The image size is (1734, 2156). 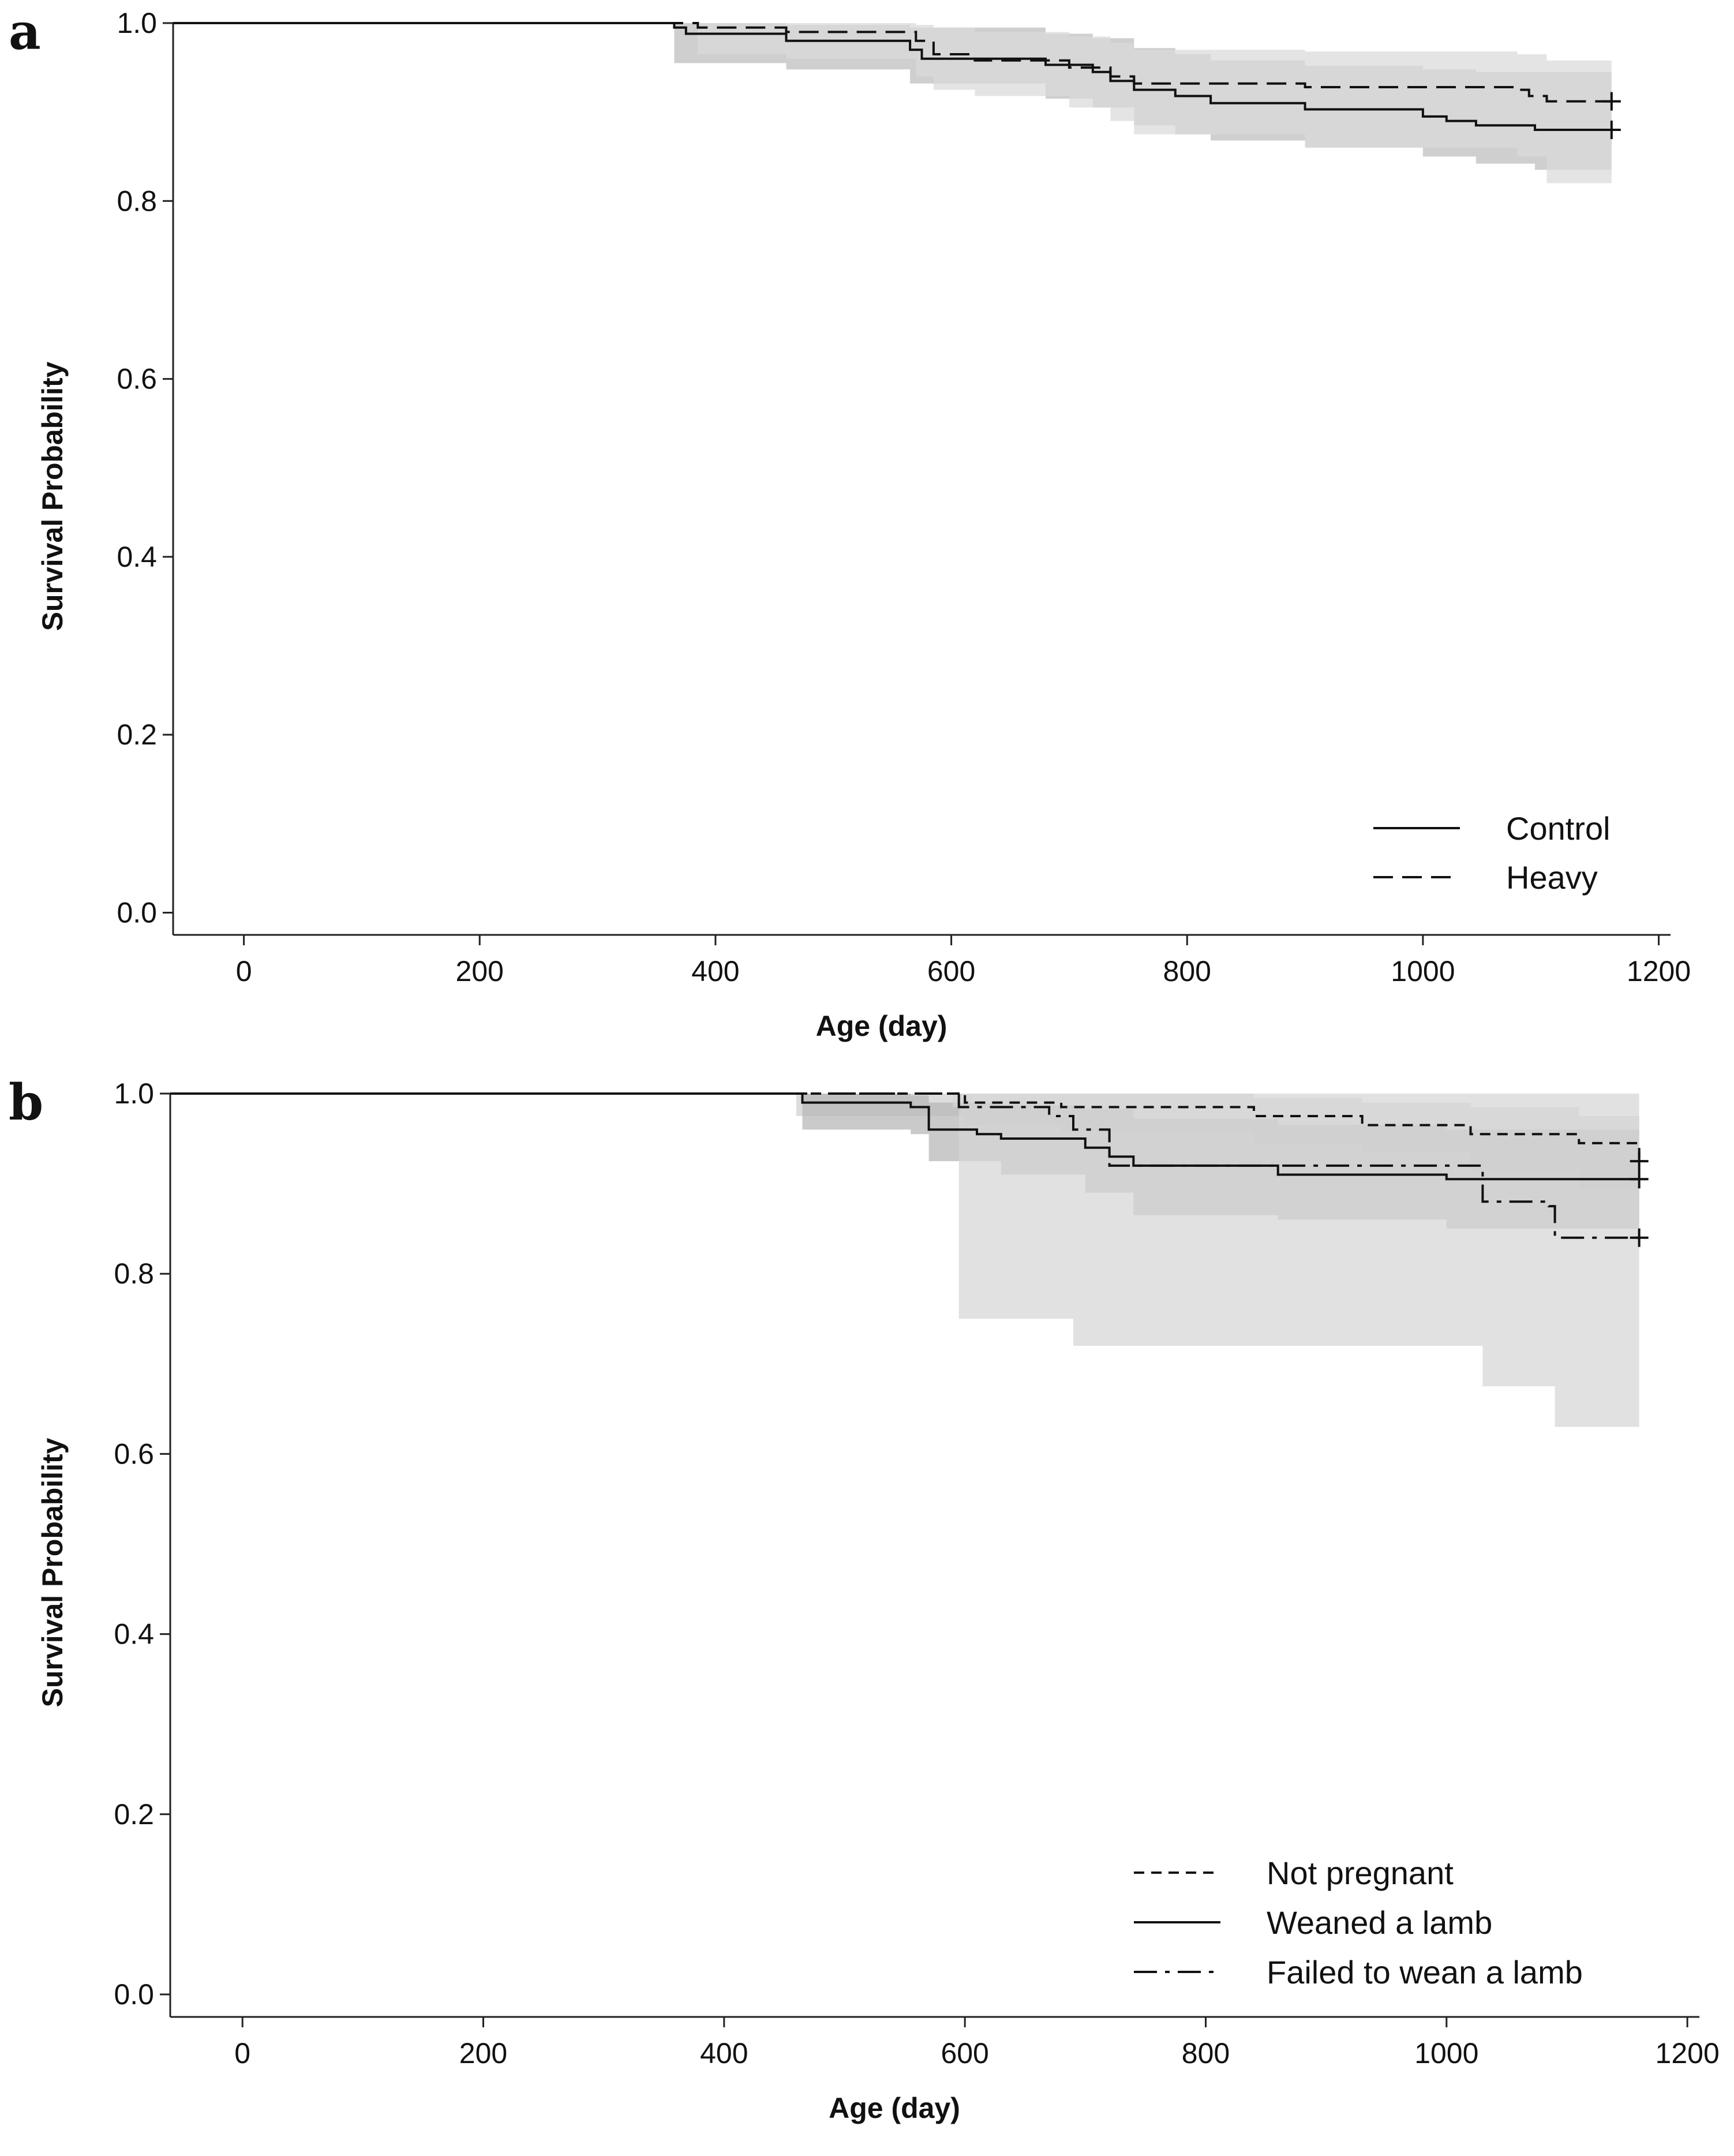 I want to click on ci-band-heavy, so click(x=1155, y=105).